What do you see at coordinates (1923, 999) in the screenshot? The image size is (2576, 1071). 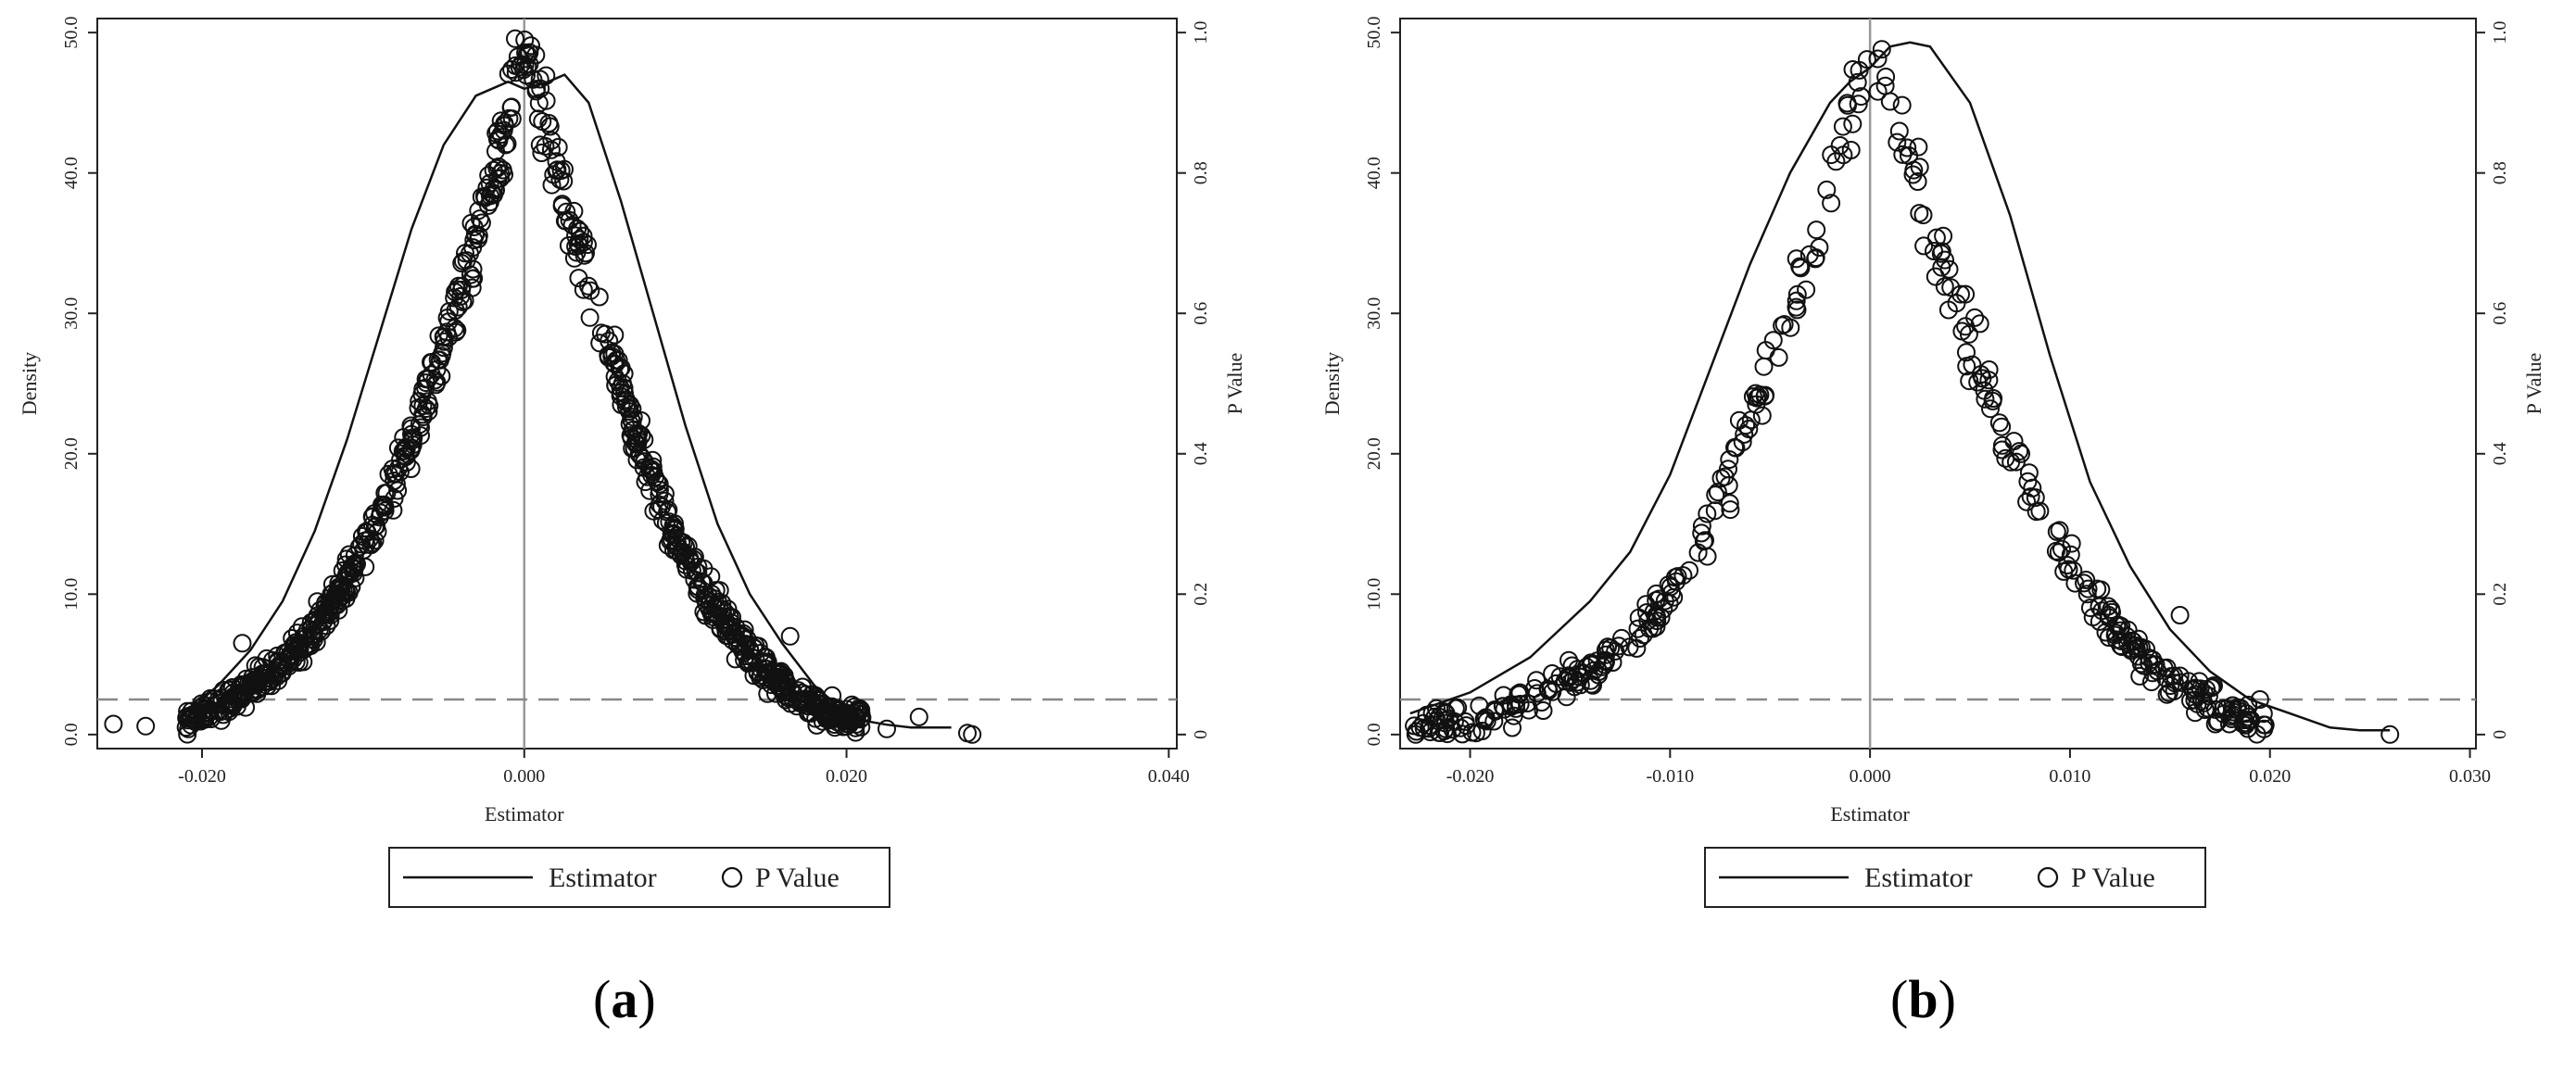 I see `panel-label-b: (b)` at bounding box center [1923, 999].